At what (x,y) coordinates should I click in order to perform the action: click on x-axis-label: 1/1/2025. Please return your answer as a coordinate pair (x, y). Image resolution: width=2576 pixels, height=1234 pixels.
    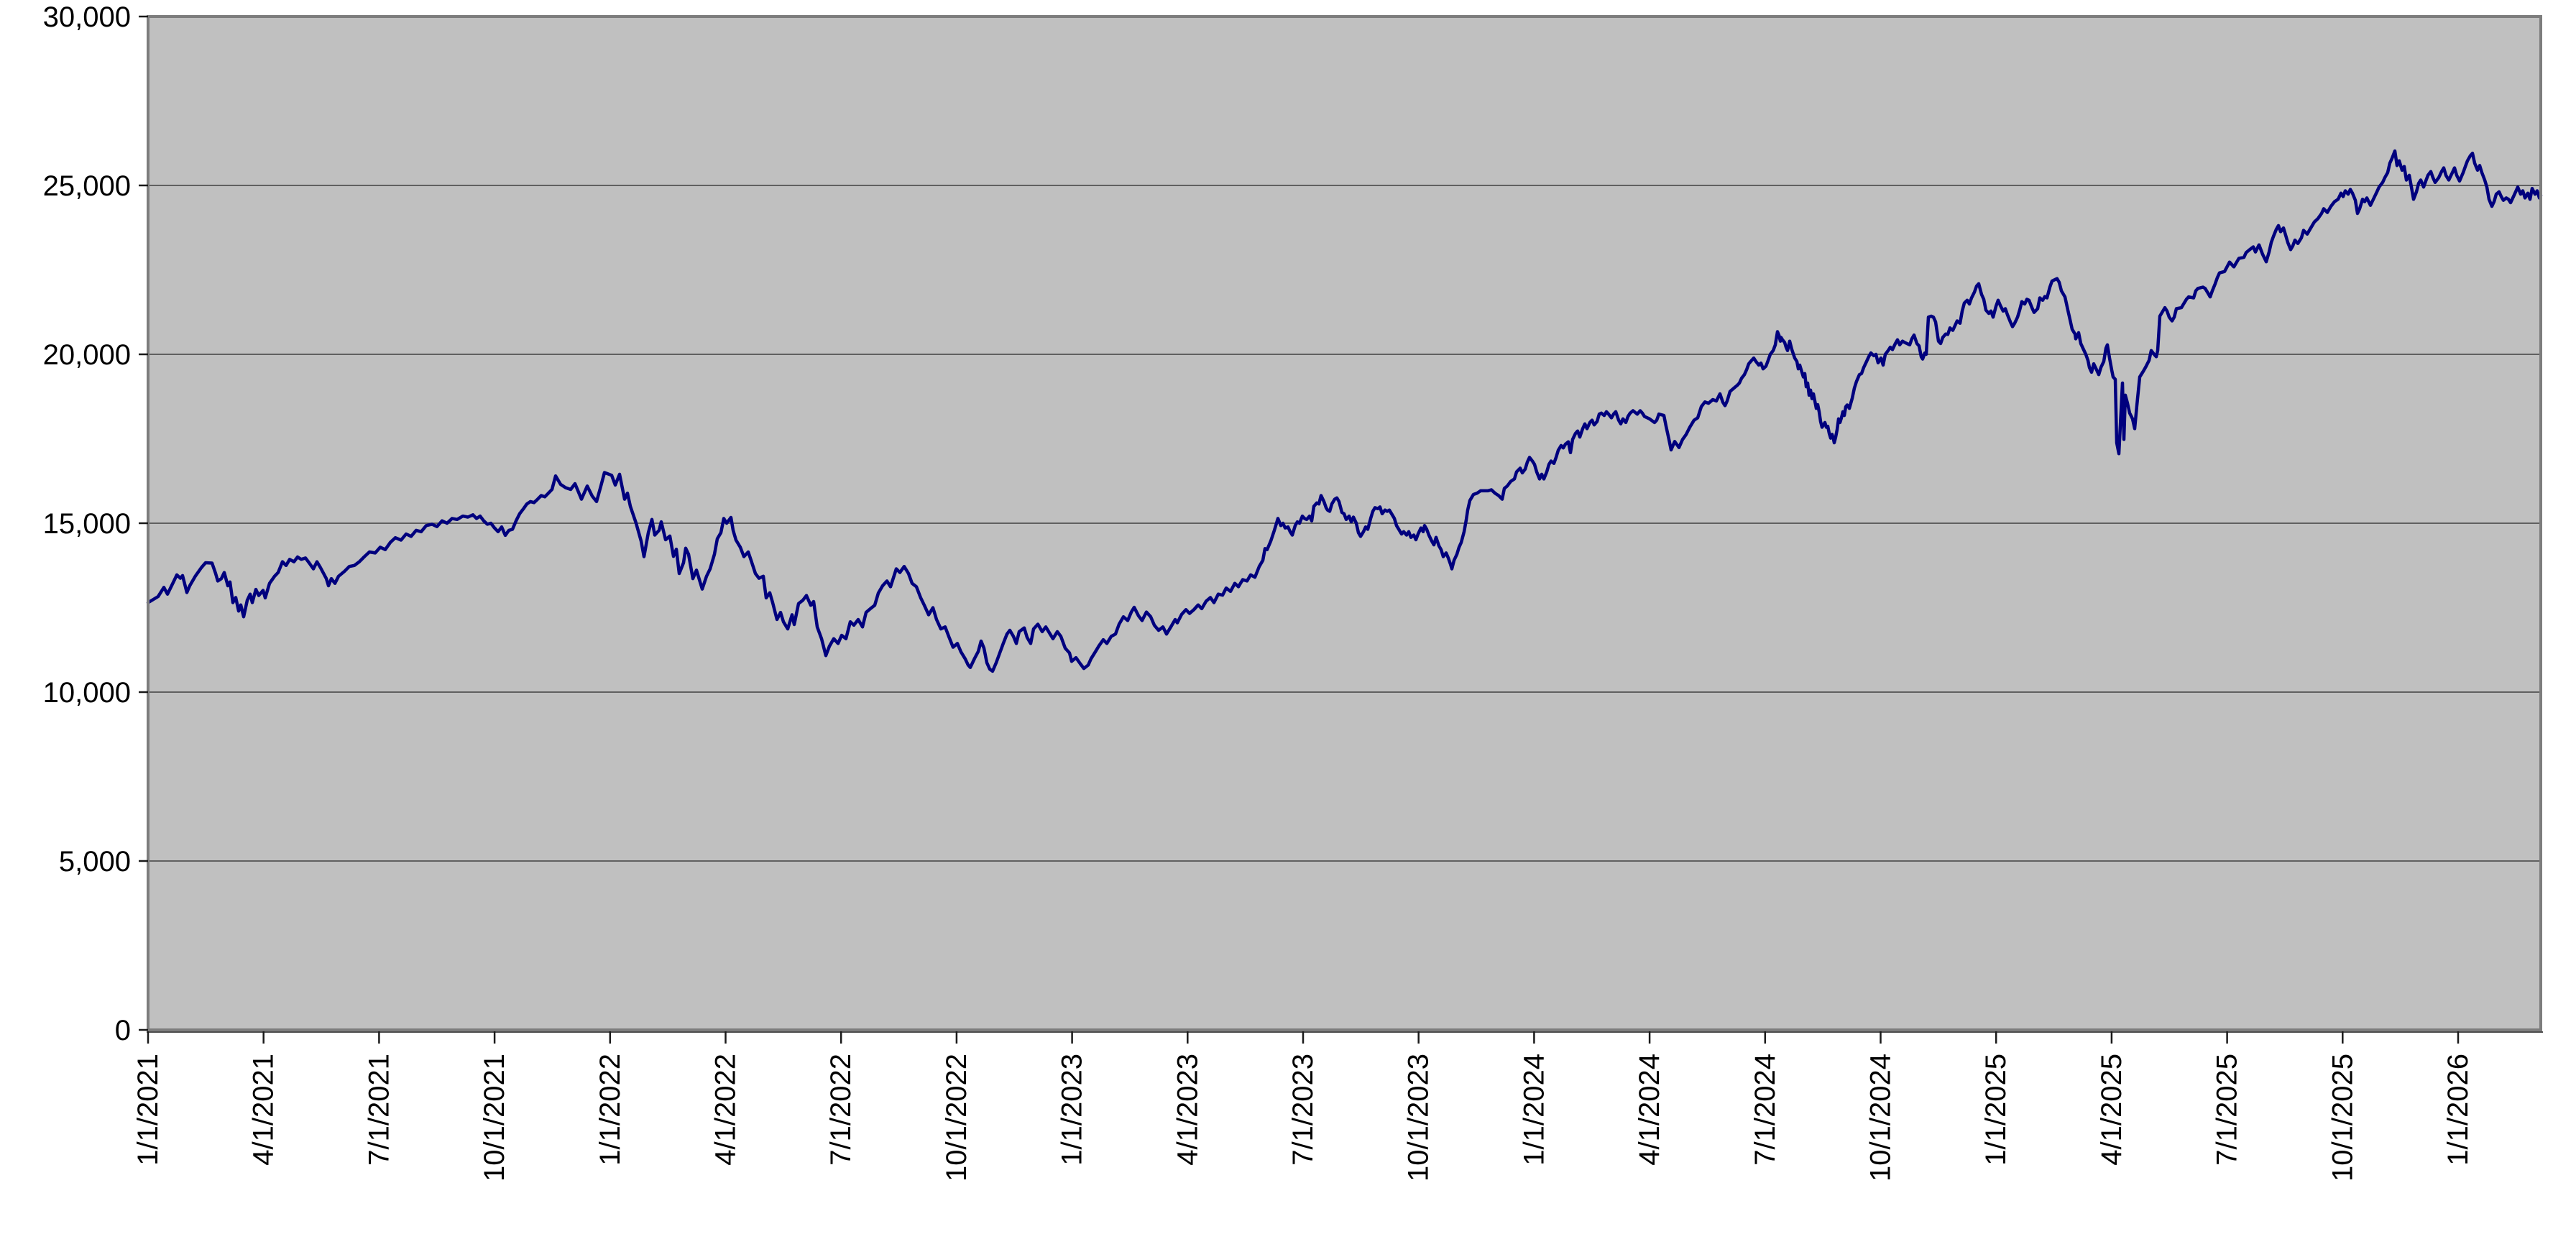
    Looking at the image, I should click on (1996, 1110).